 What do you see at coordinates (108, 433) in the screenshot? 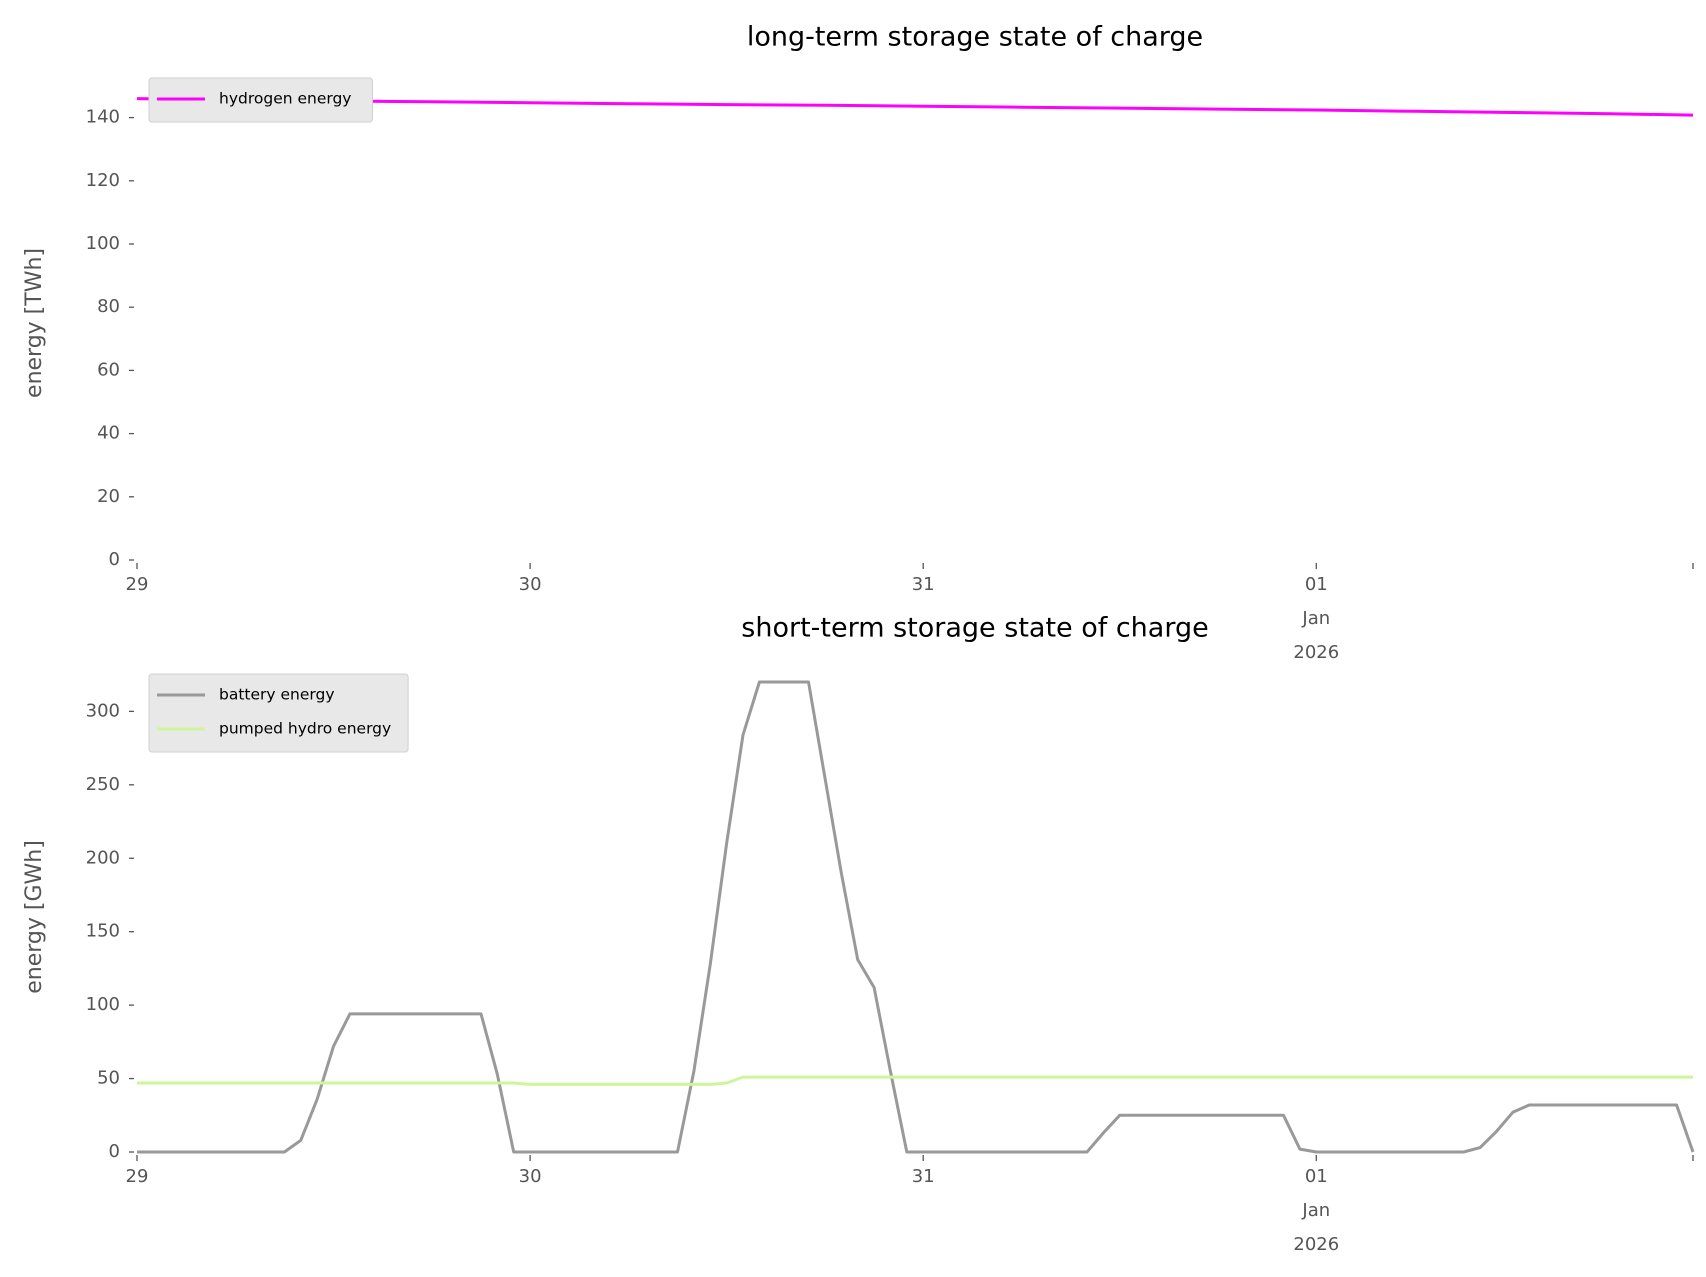
I see `y-tick-label: 40` at bounding box center [108, 433].